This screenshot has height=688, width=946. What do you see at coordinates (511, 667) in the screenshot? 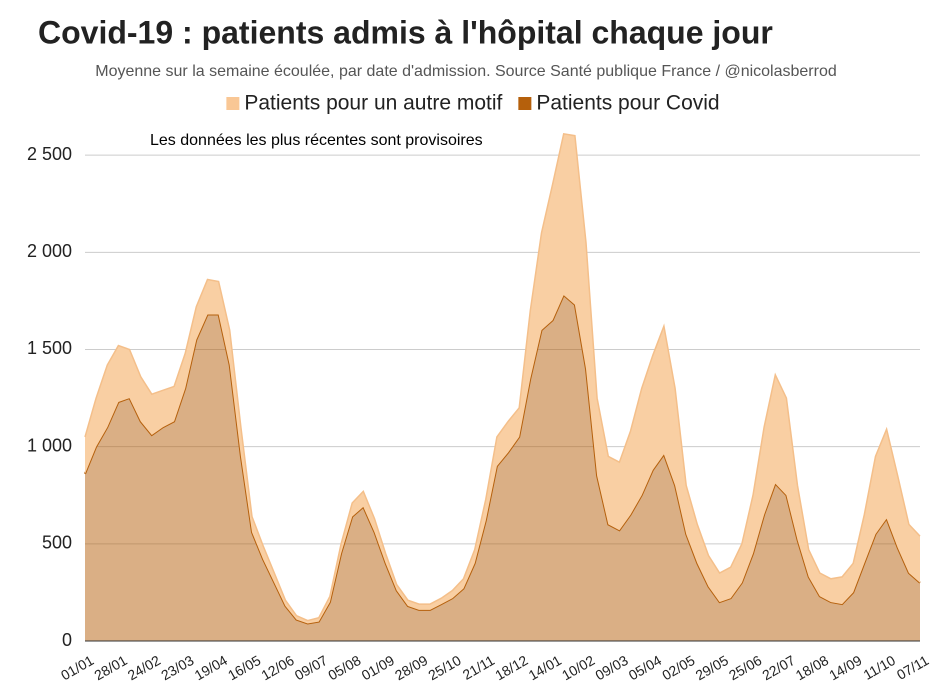
I see `x-tick-label: 18/12` at bounding box center [511, 667].